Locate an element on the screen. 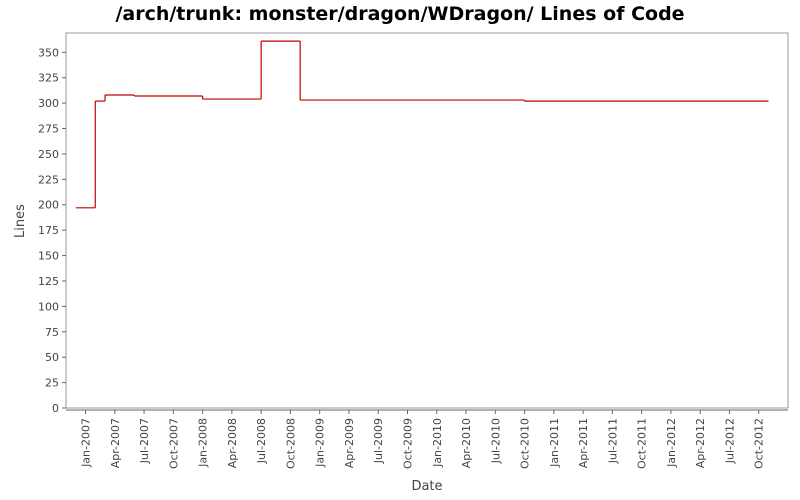 Image resolution: width=800 pixels, height=500 pixels. x-tick-label: Apr-2011 is located at coordinates (583, 443).